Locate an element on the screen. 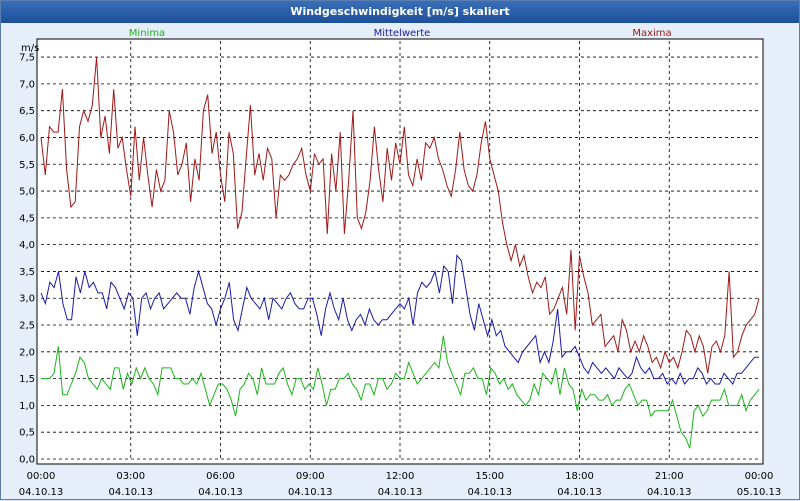 The width and height of the screenshot is (800, 501). y-tick-label: 0,5 is located at coordinates (27, 433).